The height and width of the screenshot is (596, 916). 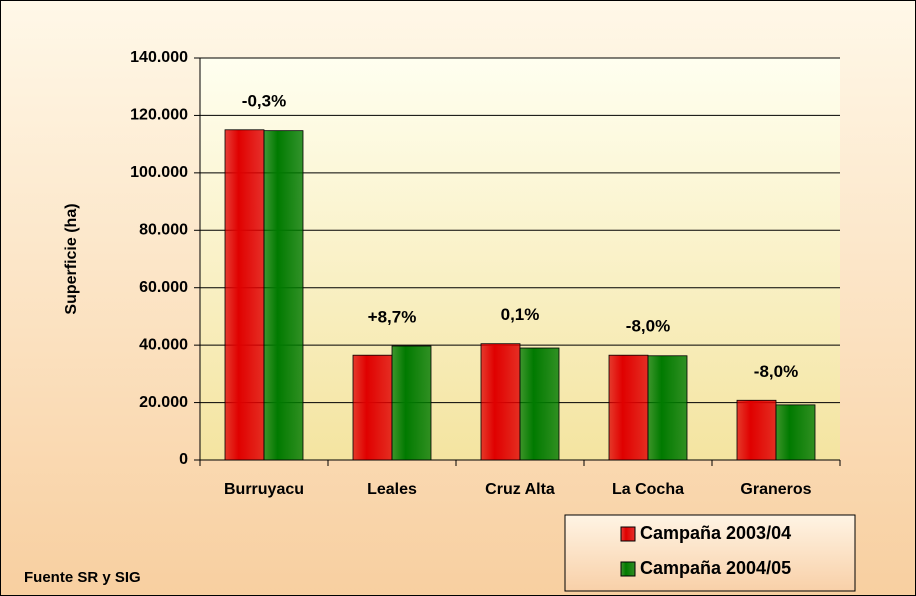 What do you see at coordinates (159, 115) in the screenshot?
I see `y-tick-label: 120.000` at bounding box center [159, 115].